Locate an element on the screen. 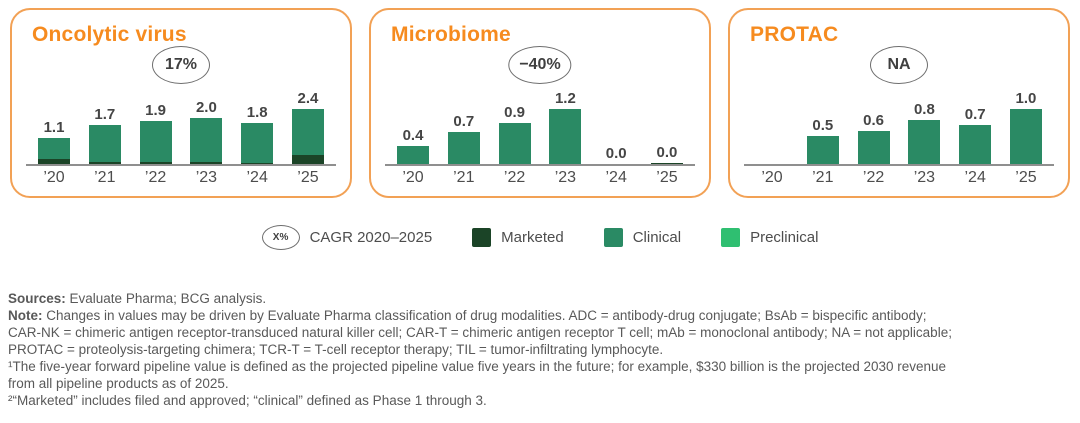 This screenshot has width=1080, height=423. cagr-oval-icon: X% is located at coordinates (280, 237).